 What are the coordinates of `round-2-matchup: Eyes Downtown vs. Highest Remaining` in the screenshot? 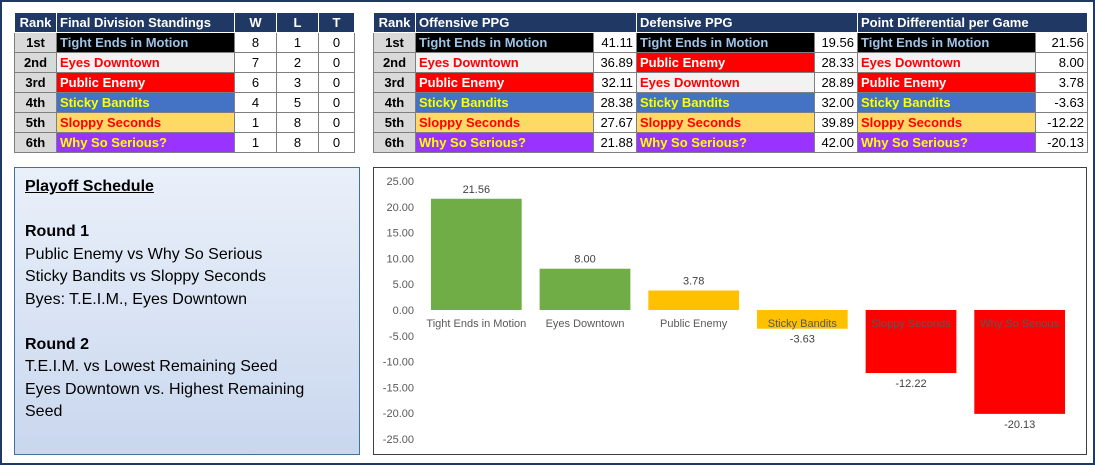 It's located at (165, 389).